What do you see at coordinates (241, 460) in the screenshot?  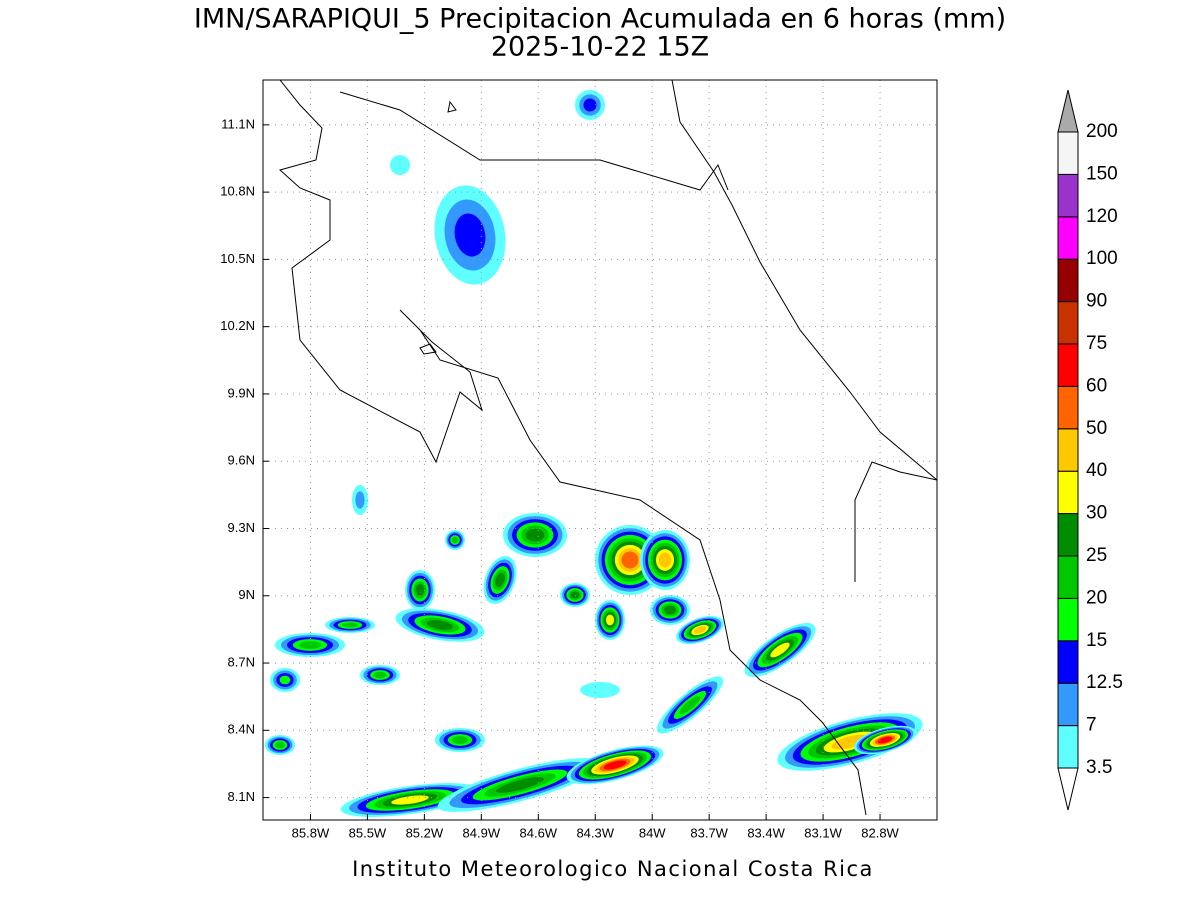 I see `y-tick-label: 9.6N` at bounding box center [241, 460].